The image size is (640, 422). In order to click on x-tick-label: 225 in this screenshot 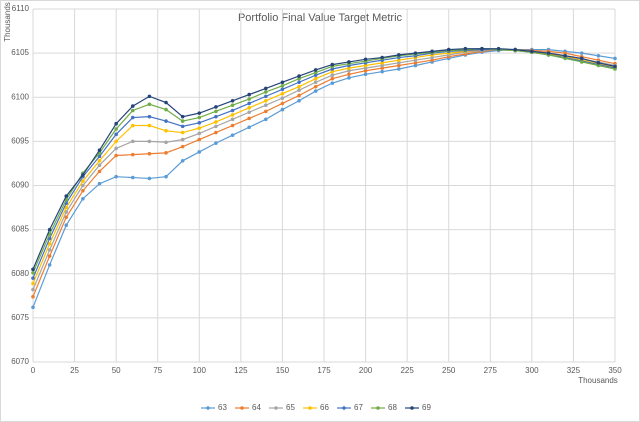, I will do `click(407, 370)`.